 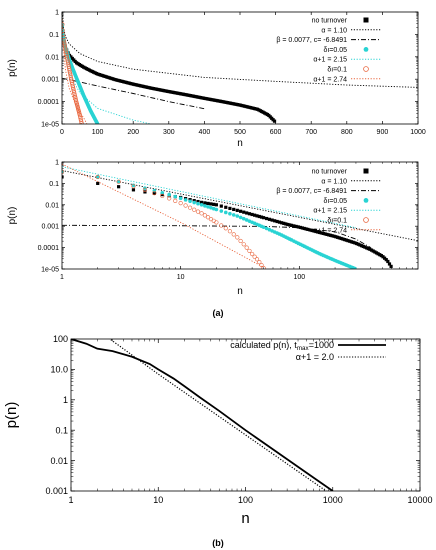 What do you see at coordinates (321, 345) in the screenshot?
I see `legend-label-suffix: =1000` at bounding box center [321, 345].